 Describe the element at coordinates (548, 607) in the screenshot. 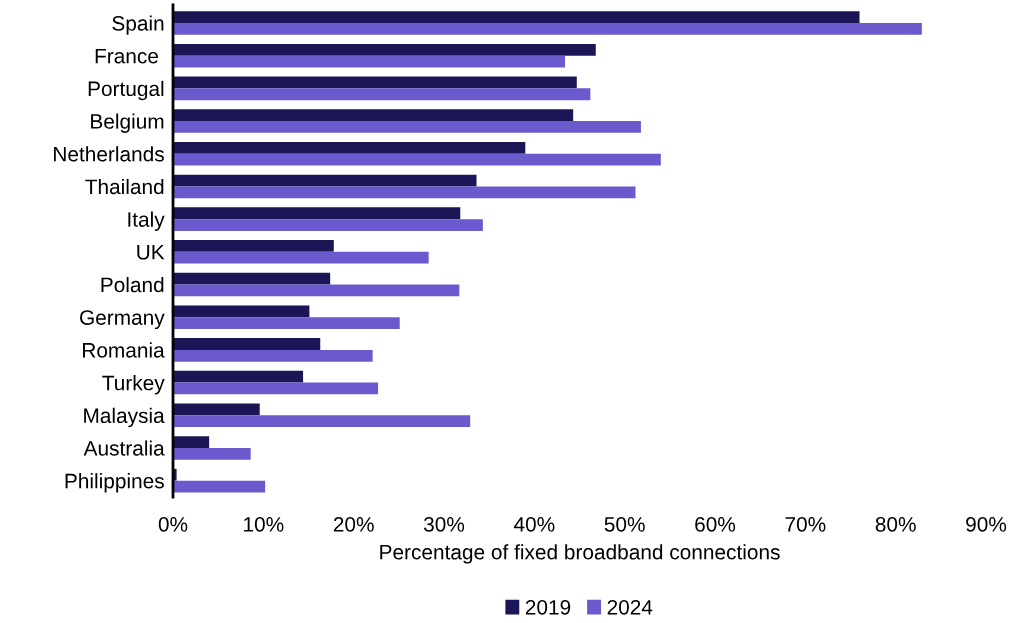

I see `legend-label: 2019` at that location.